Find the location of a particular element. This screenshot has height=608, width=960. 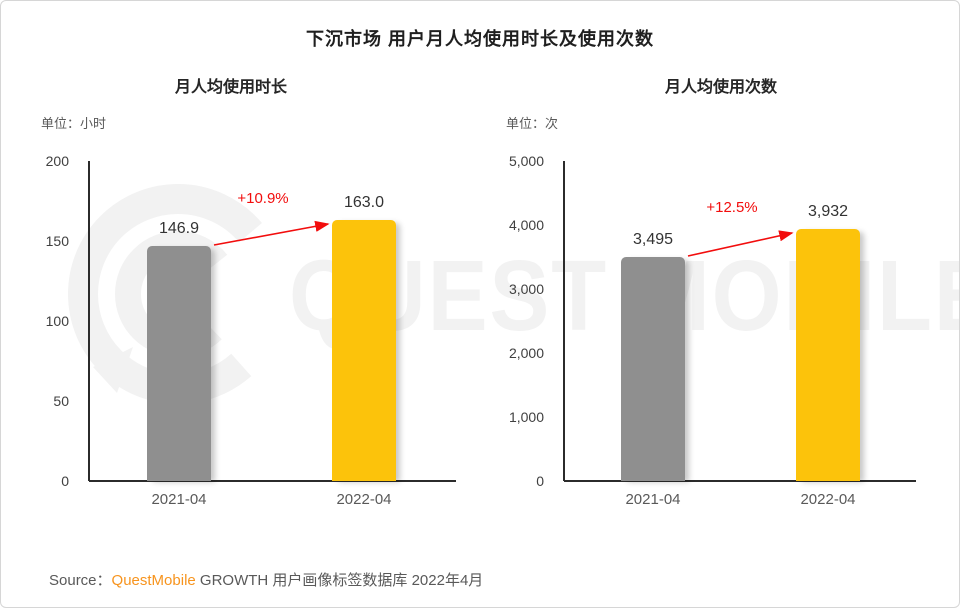

growth-percent-label: +10.9% is located at coordinates (263, 198).